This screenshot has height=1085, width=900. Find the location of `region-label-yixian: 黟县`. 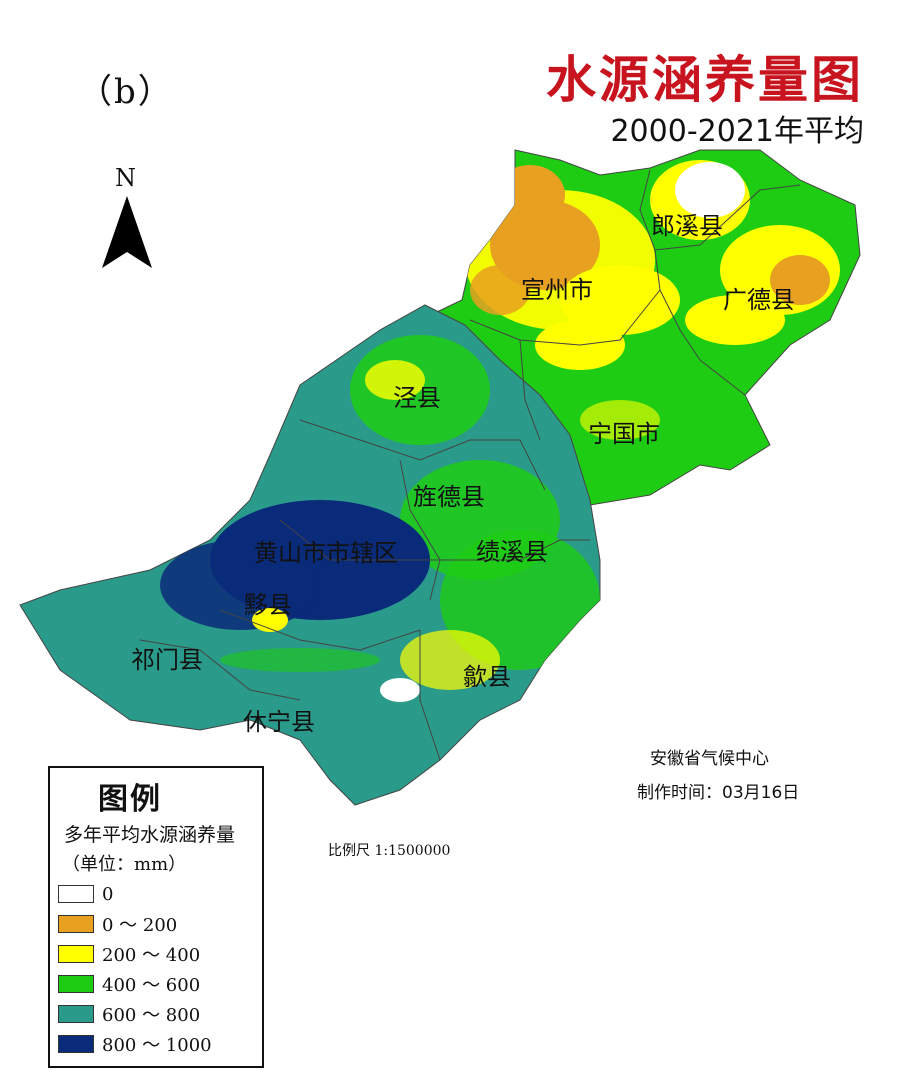

region-label-yixian: 黟县 is located at coordinates (268, 605).